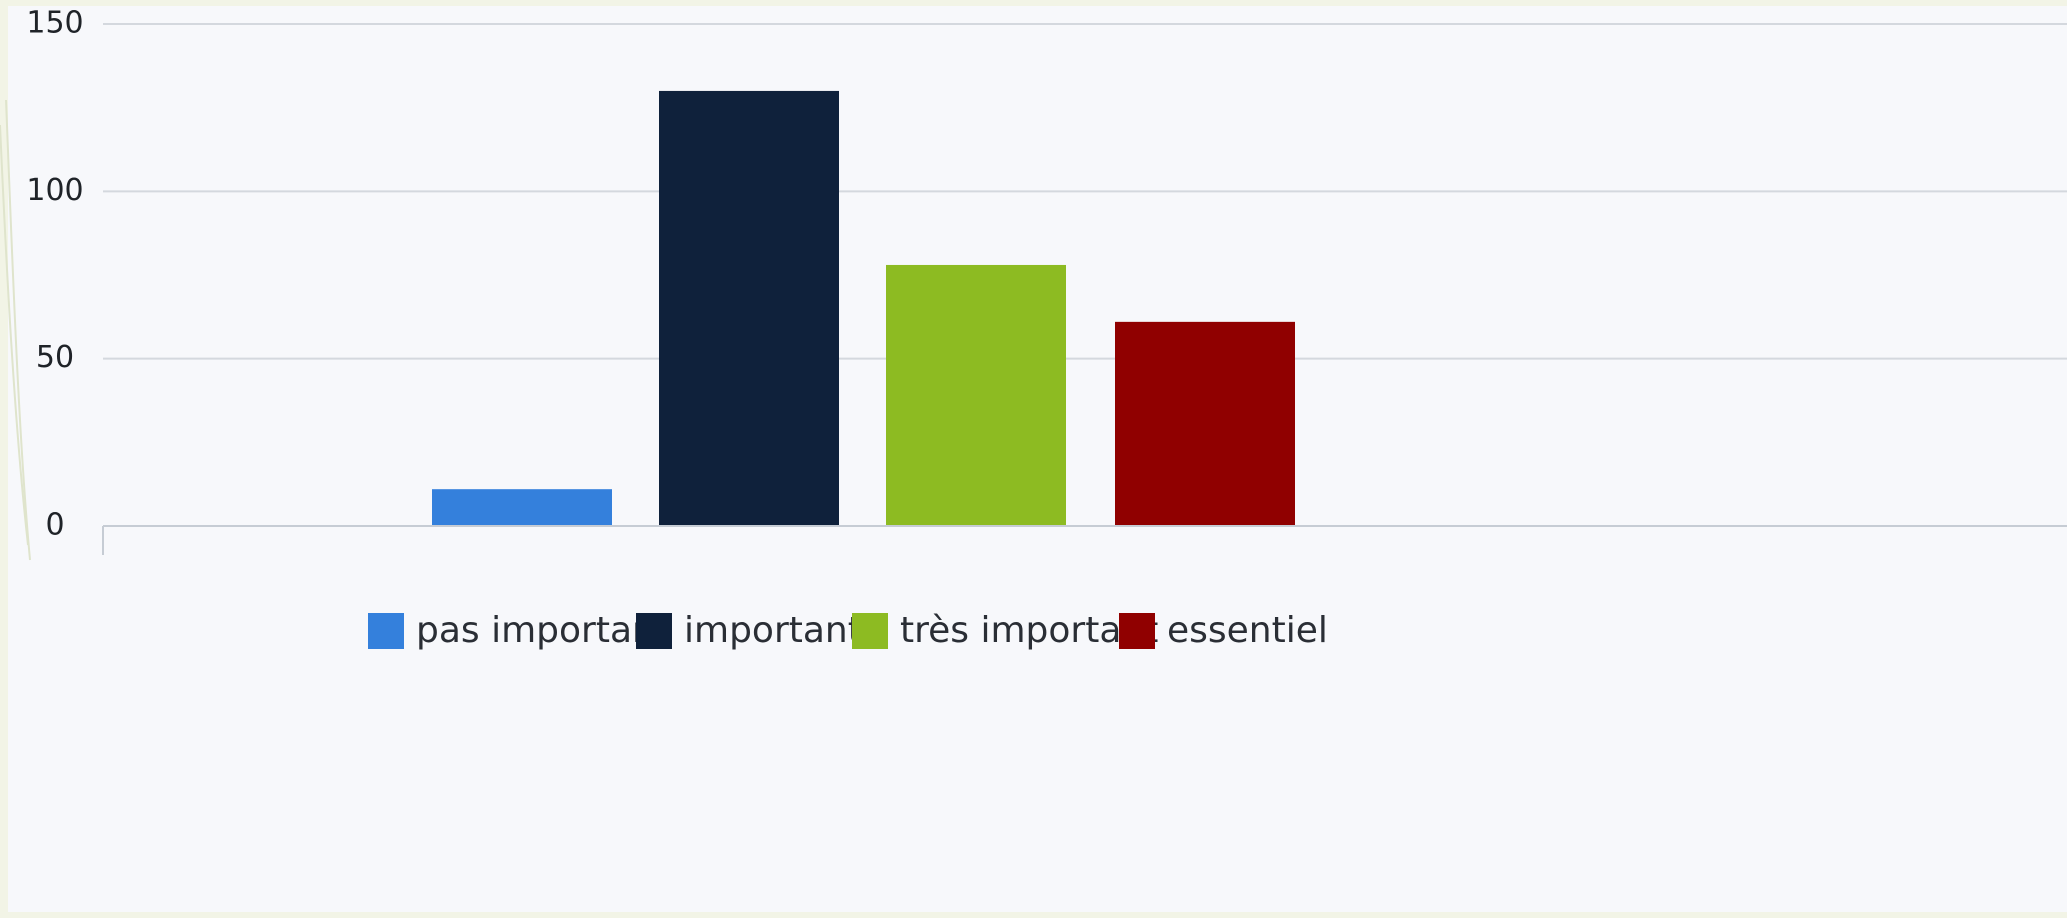  I want to click on y-tick-label: 0, so click(54, 525).